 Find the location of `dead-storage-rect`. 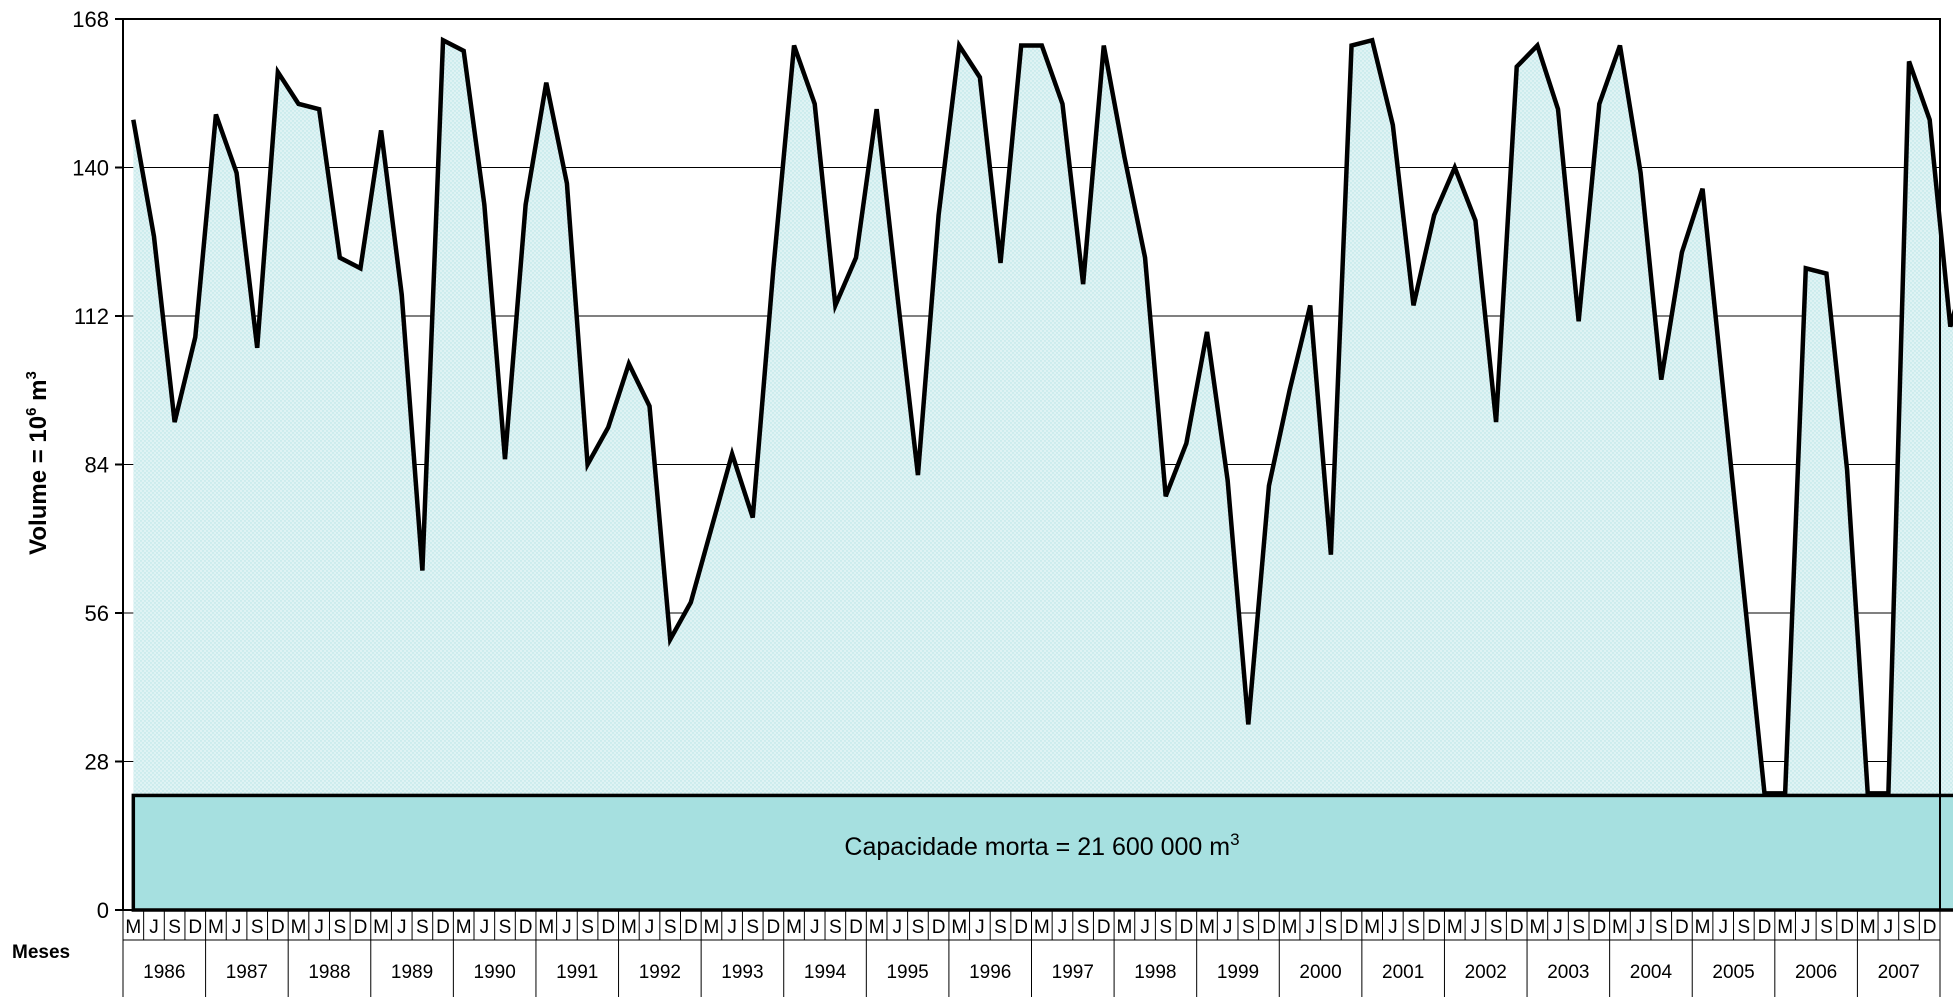

dead-storage-rect is located at coordinates (1042, 852).